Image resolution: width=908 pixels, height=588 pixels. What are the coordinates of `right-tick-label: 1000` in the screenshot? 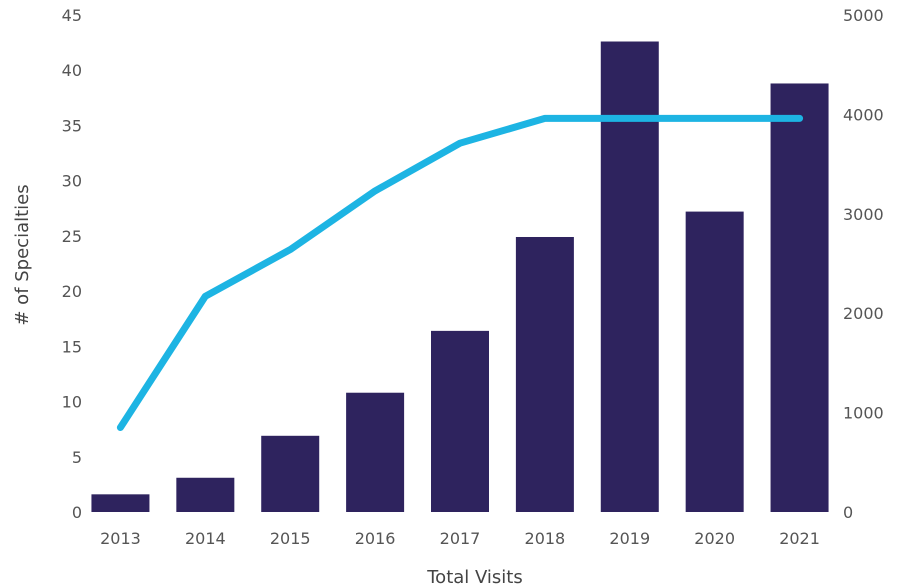 It's located at (863, 413).